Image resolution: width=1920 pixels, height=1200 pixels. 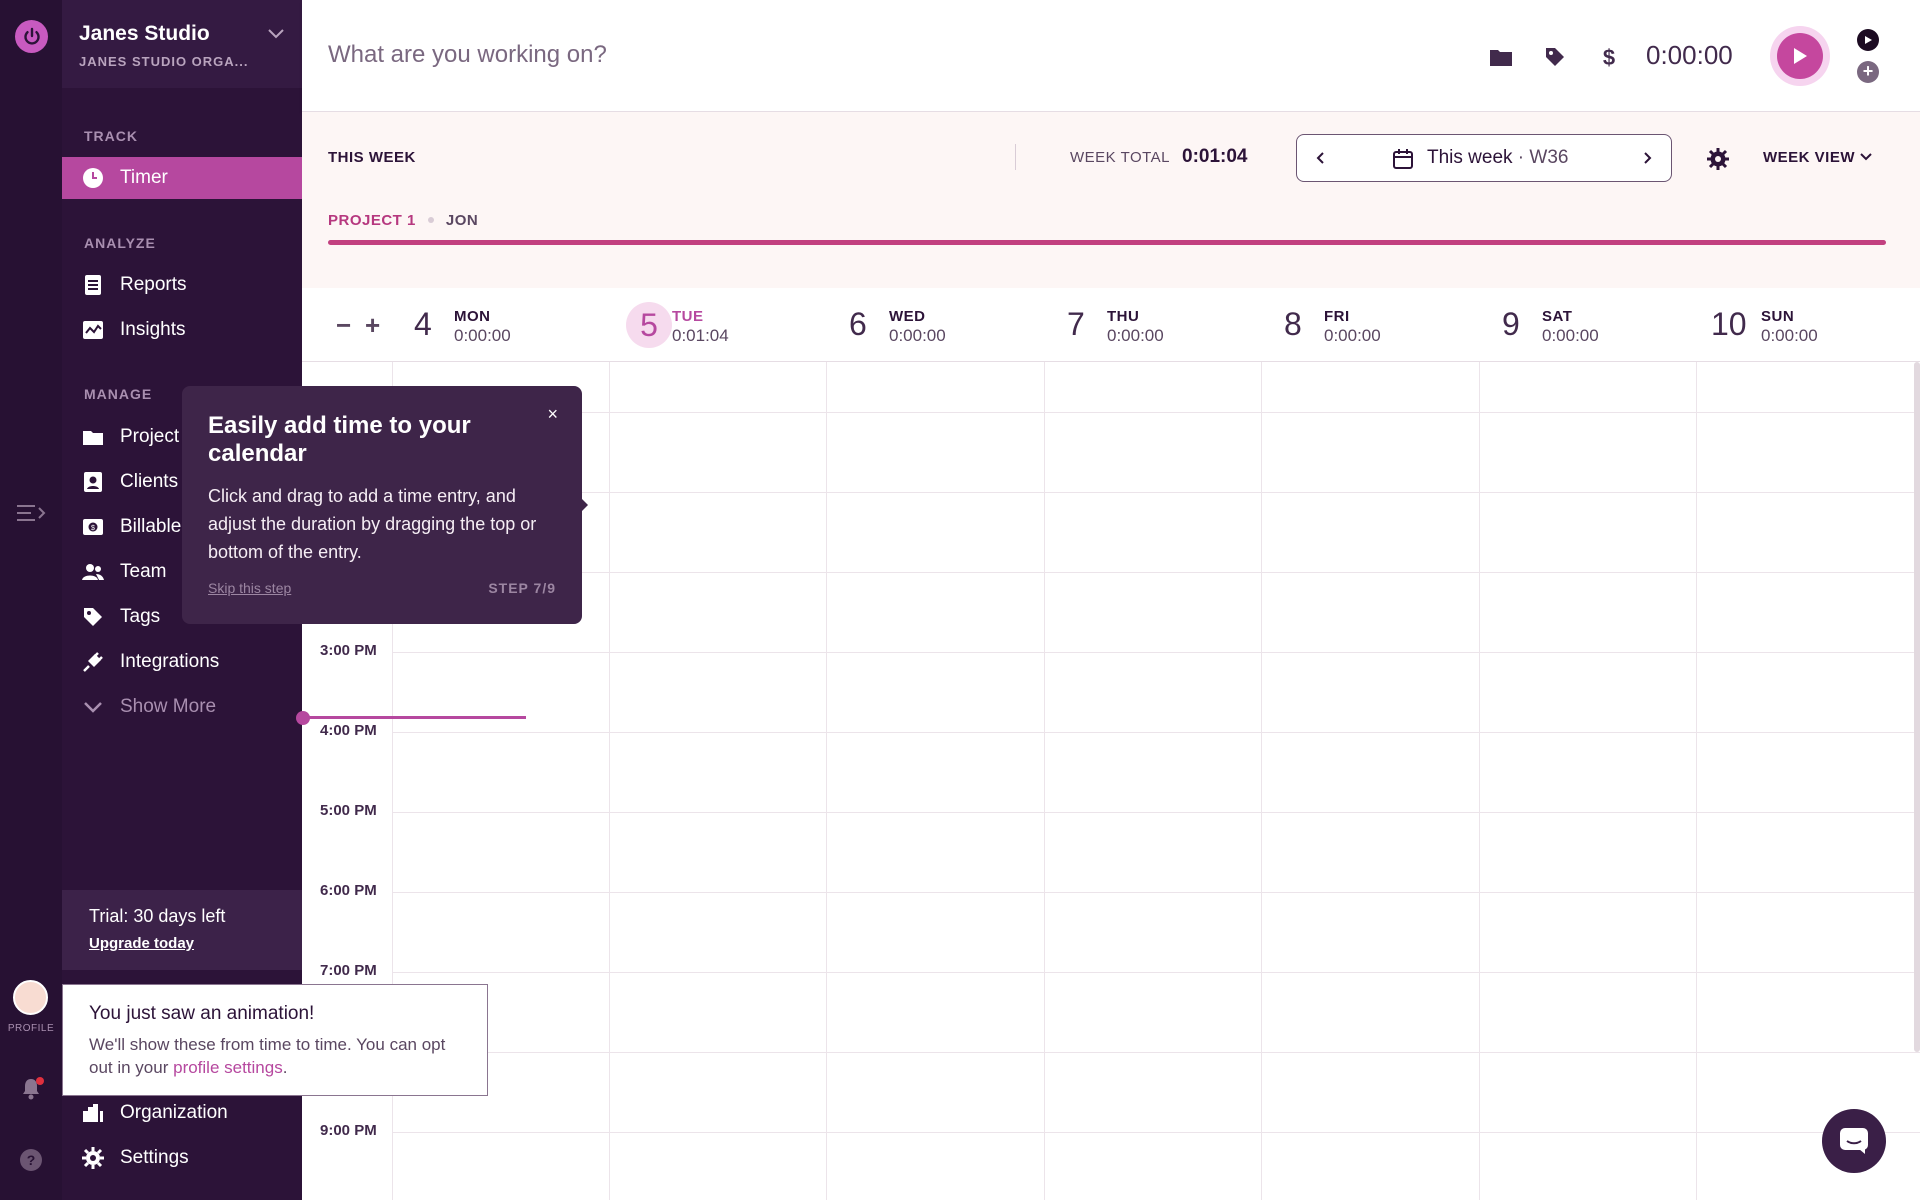 I want to click on sidebar-item-team: Team, so click(x=182, y=572).